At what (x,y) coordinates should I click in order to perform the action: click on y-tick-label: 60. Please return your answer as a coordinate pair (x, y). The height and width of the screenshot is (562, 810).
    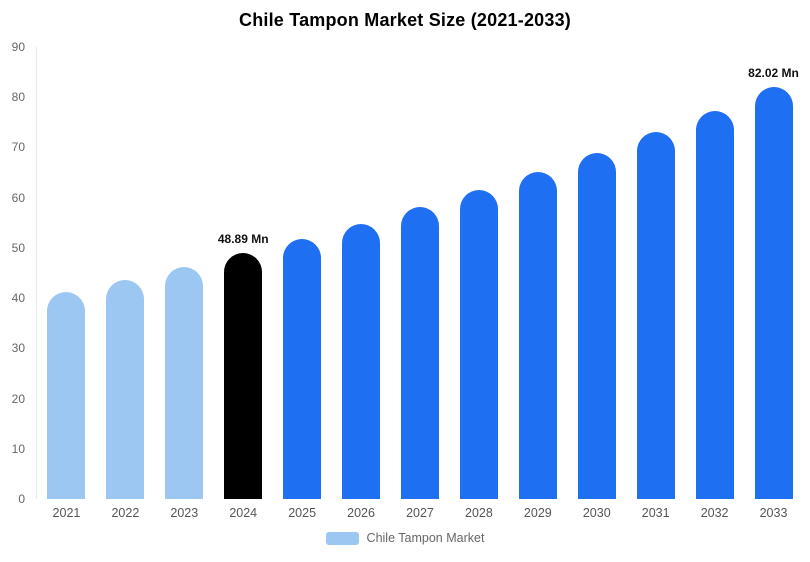
    Looking at the image, I should click on (18, 197).